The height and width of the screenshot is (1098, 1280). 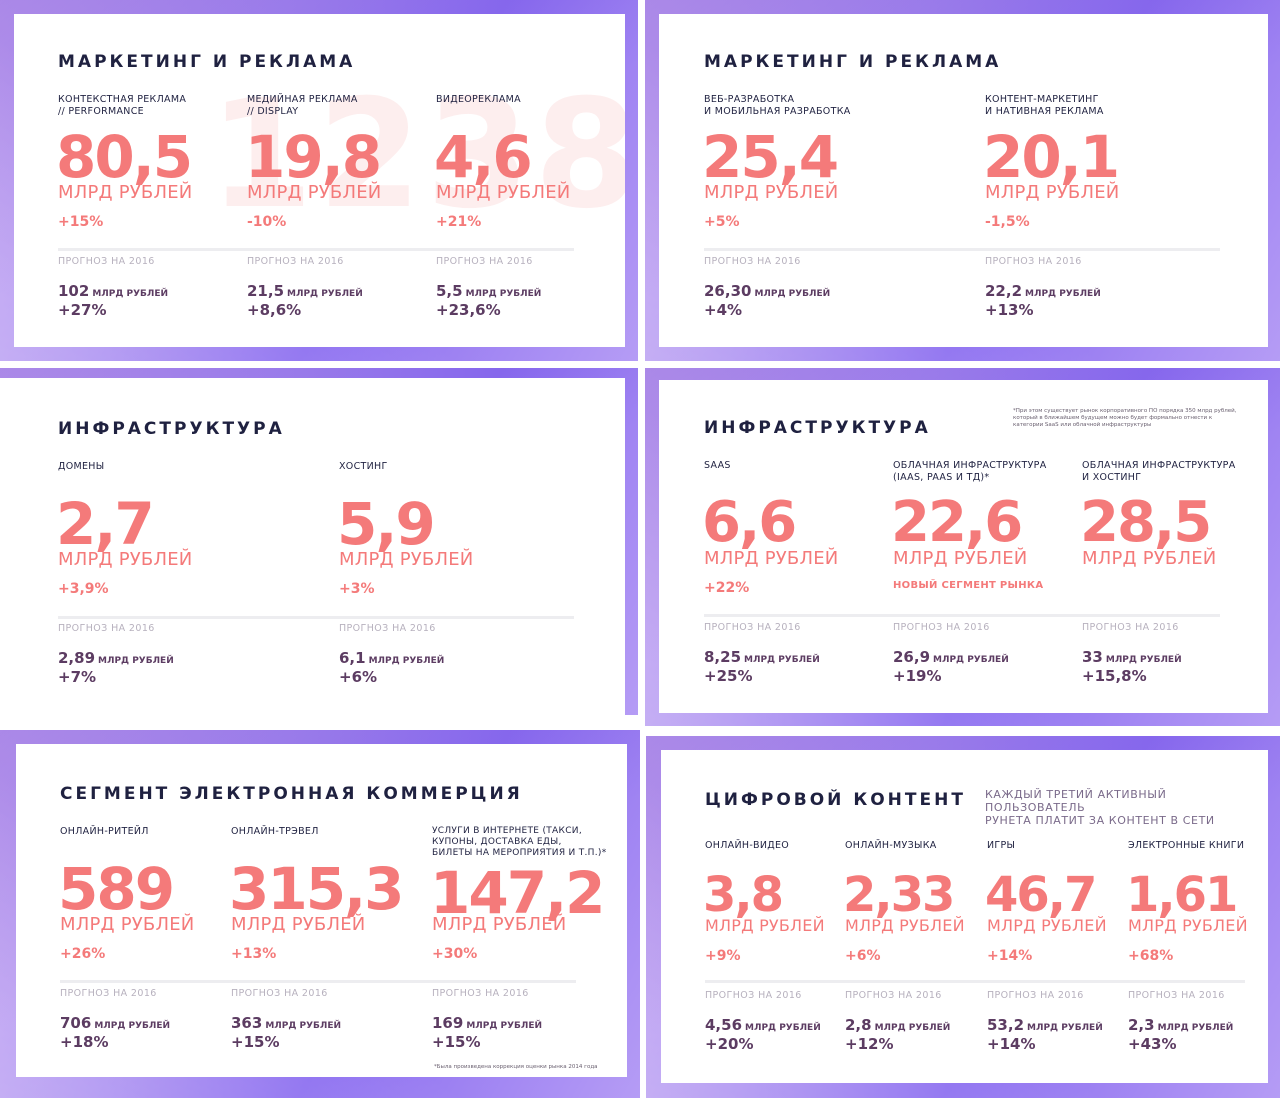 I want to click on metric-value: 20,1, so click(x=1051, y=157).